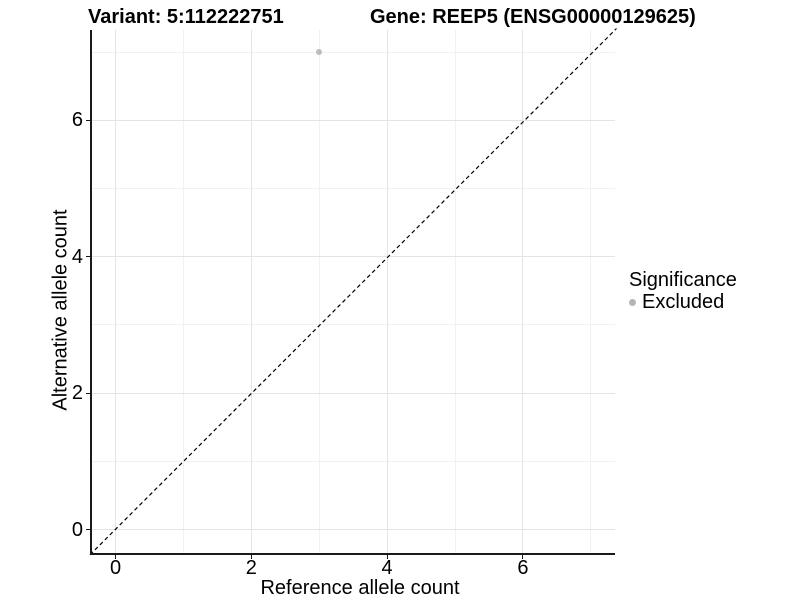  I want to click on legend: Significance Excluded, so click(683, 291).